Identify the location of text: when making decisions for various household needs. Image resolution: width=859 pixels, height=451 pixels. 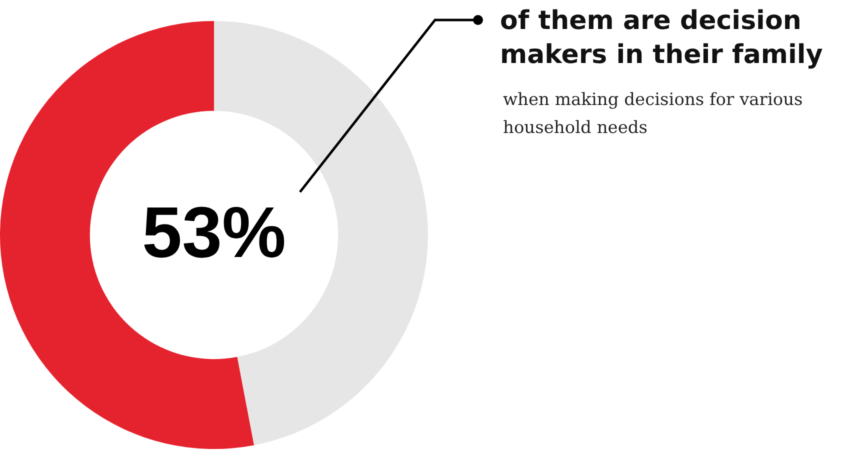
(653, 114).